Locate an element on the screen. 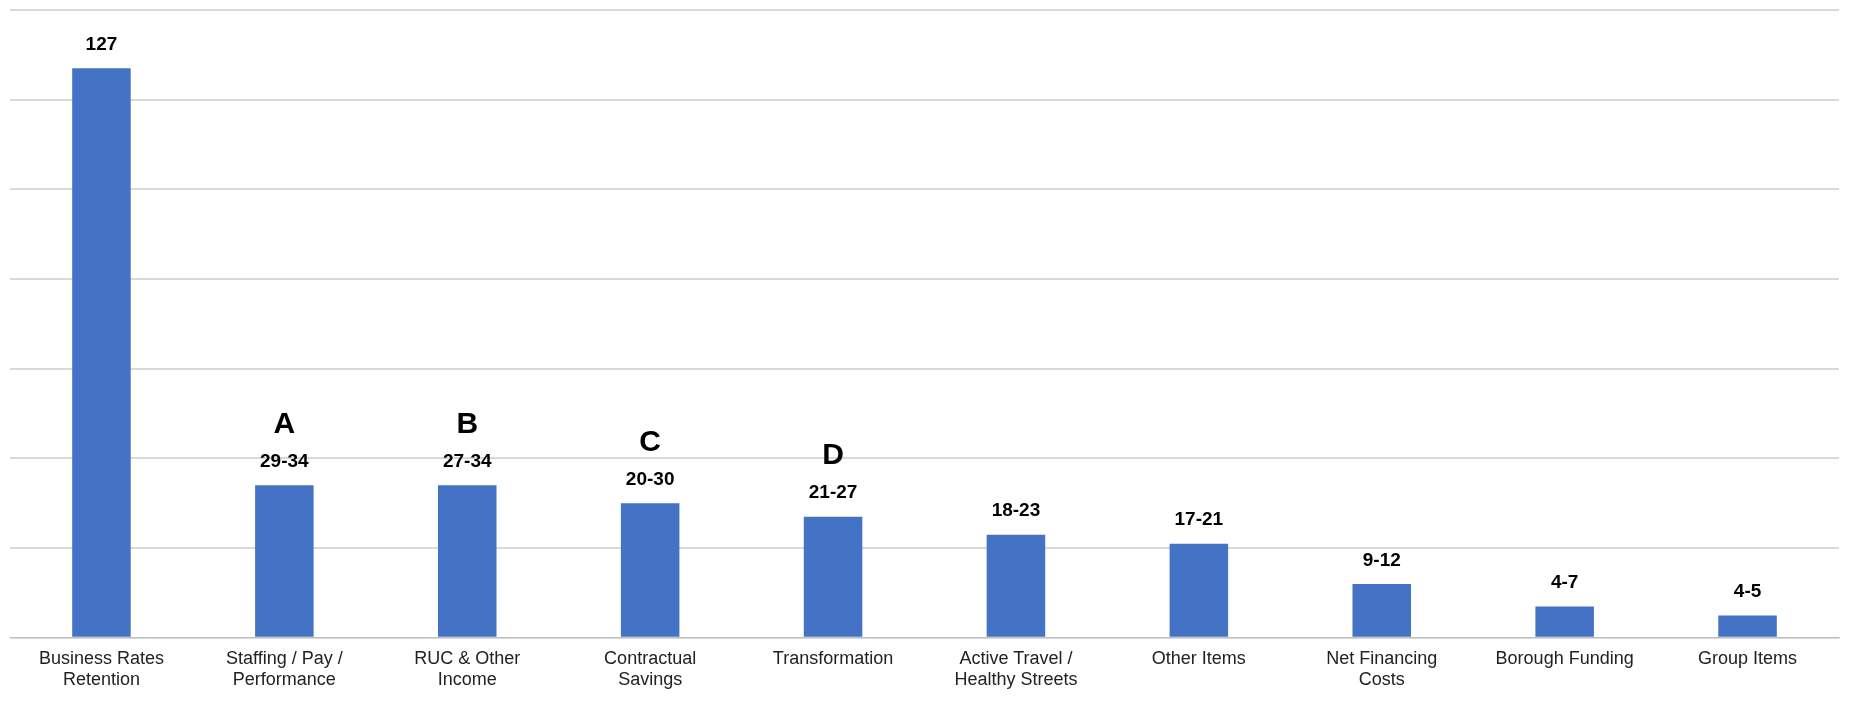 The width and height of the screenshot is (1859, 701). data-label: 27-34 is located at coordinates (467, 461).